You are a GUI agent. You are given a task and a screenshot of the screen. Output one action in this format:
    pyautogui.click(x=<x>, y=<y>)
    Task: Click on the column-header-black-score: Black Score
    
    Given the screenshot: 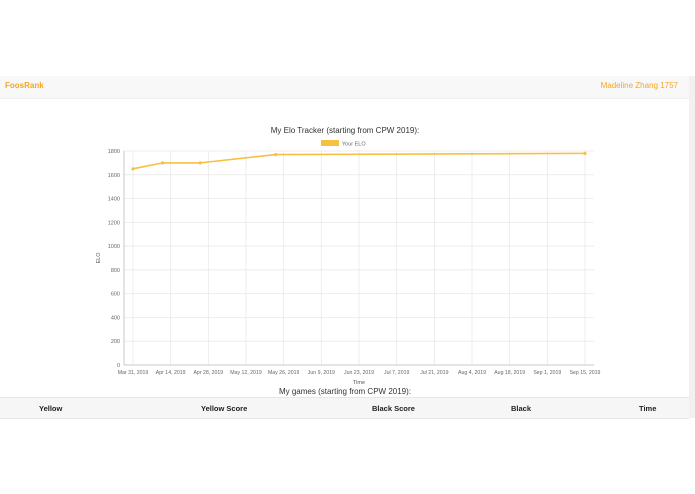 What is the action you would take?
    pyautogui.click(x=393, y=408)
    